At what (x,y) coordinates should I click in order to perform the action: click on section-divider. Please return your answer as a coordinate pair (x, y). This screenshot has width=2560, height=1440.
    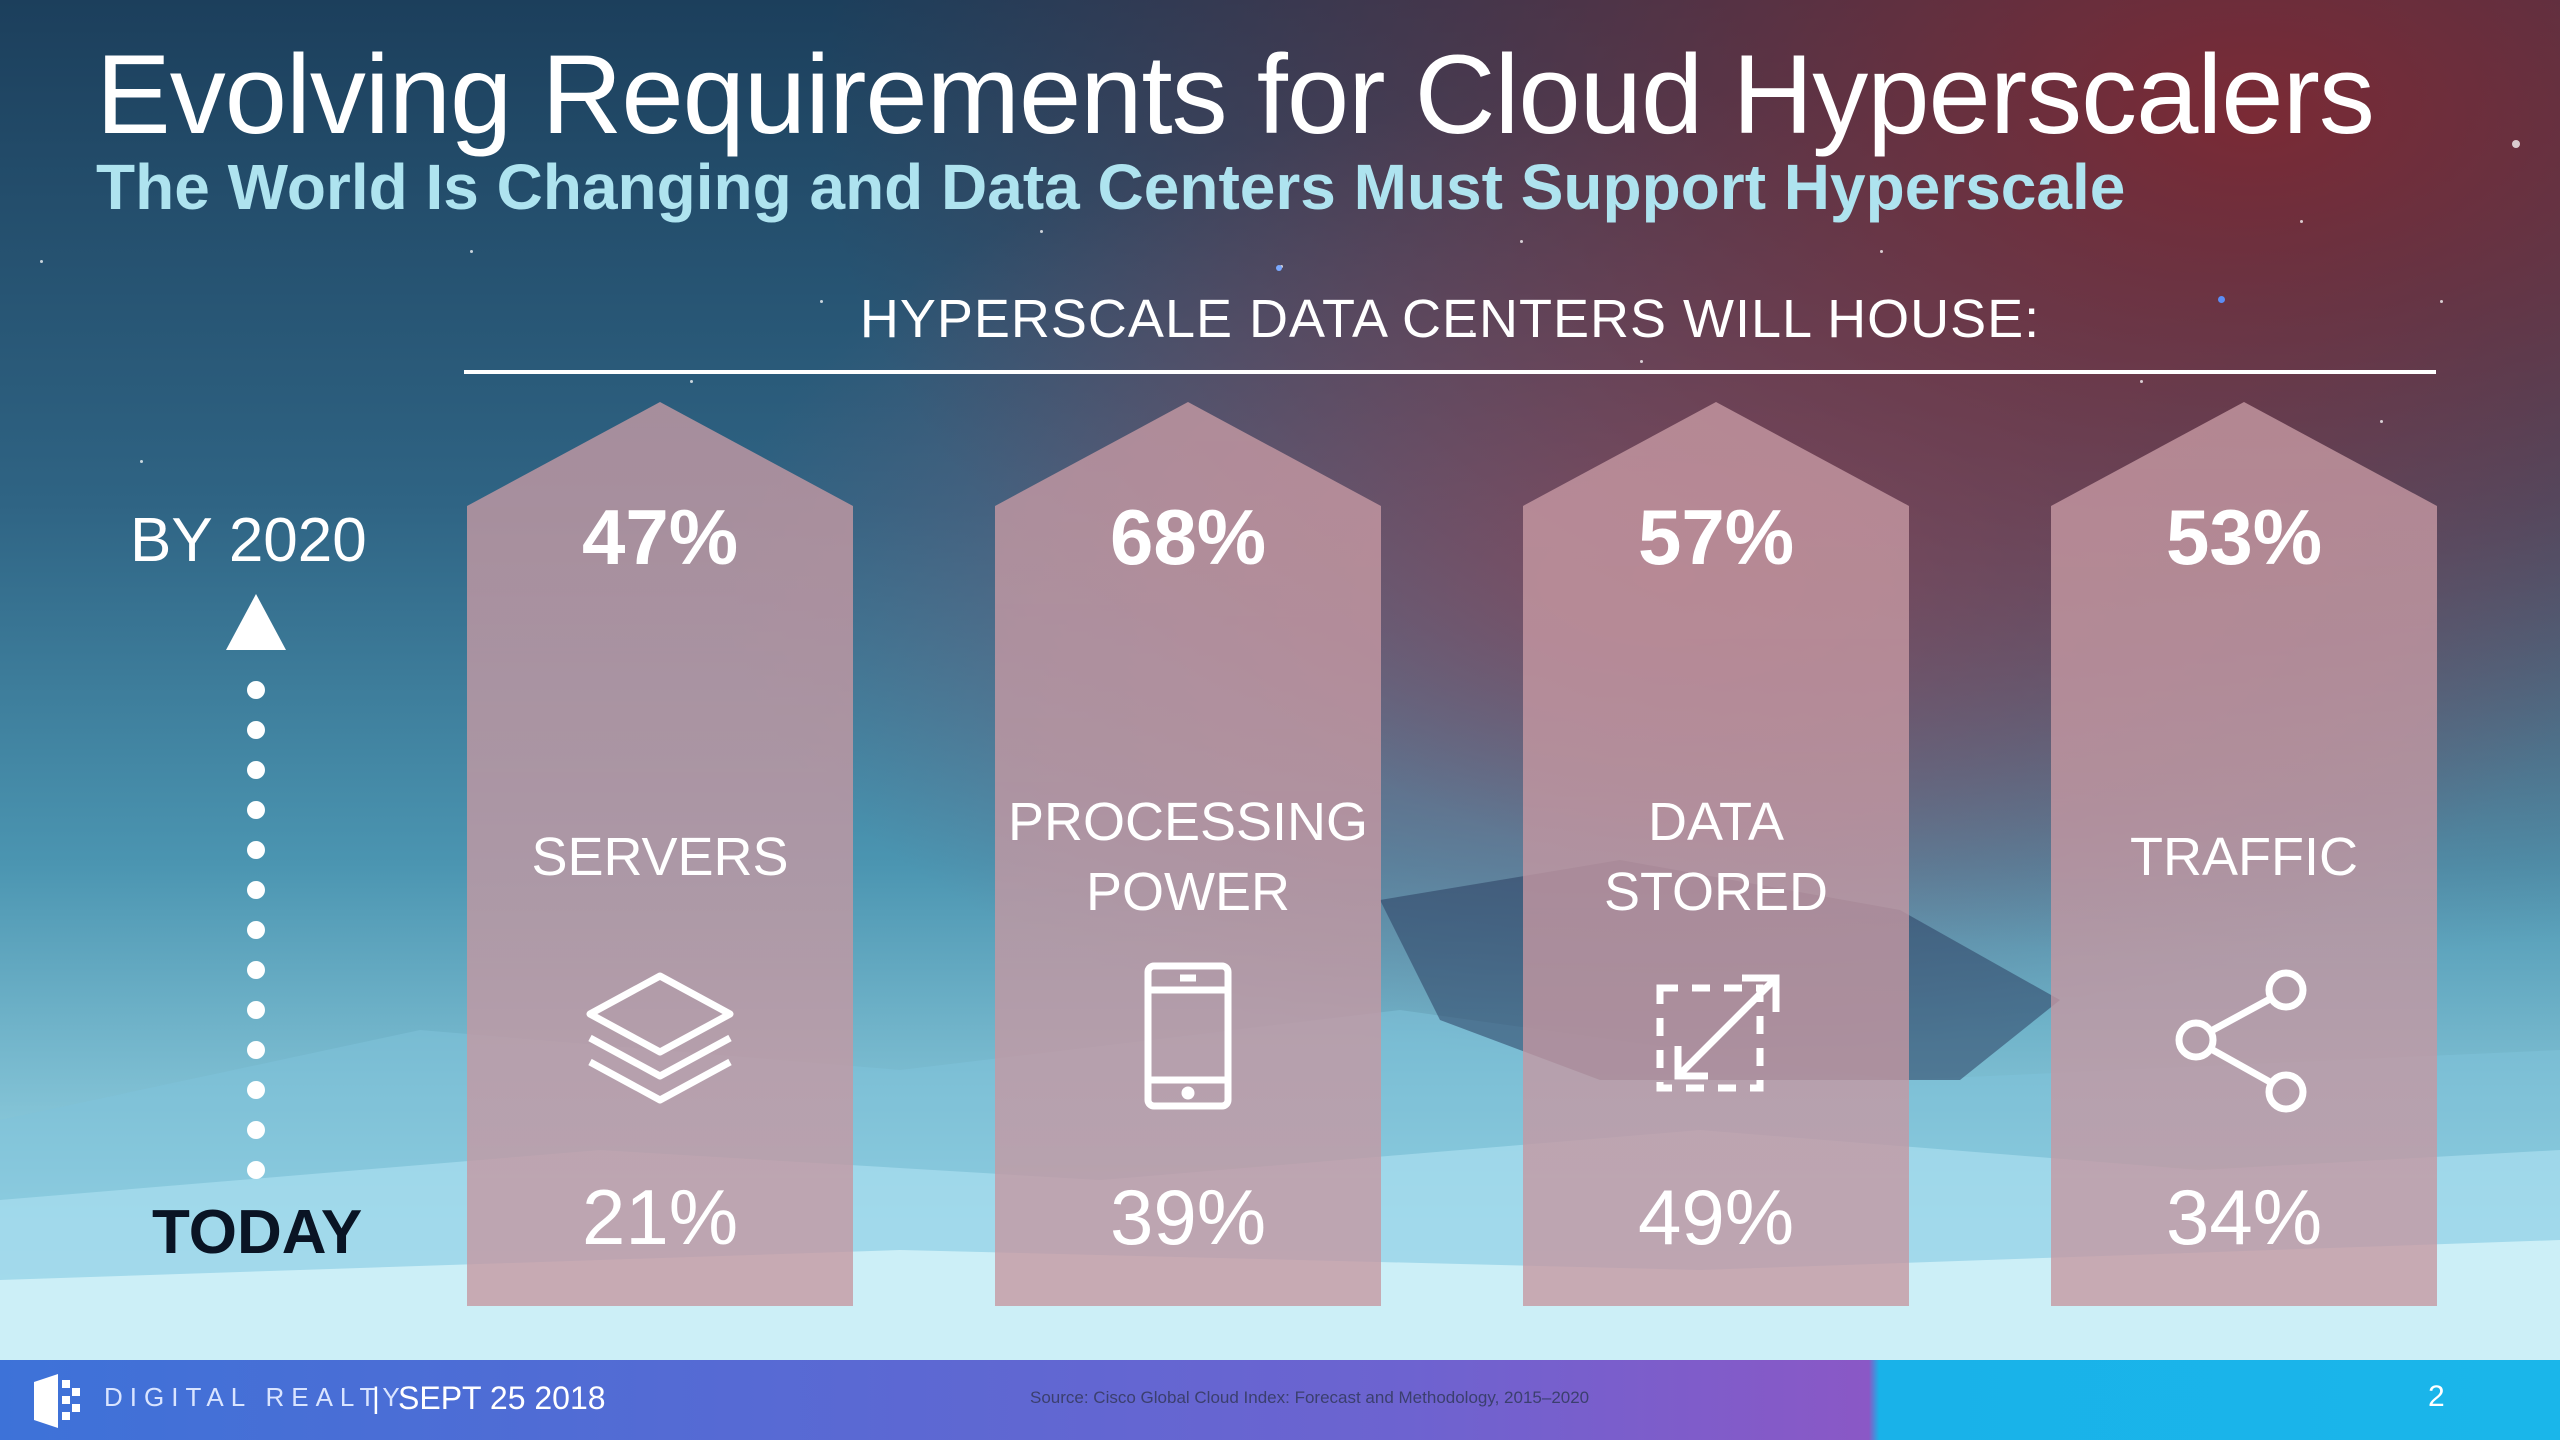
    Looking at the image, I should click on (1450, 372).